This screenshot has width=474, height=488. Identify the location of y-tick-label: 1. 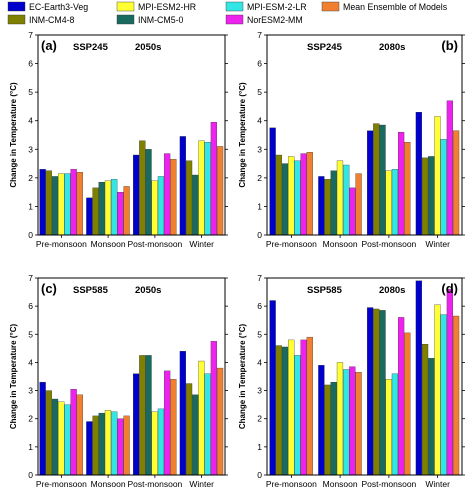
(30, 206).